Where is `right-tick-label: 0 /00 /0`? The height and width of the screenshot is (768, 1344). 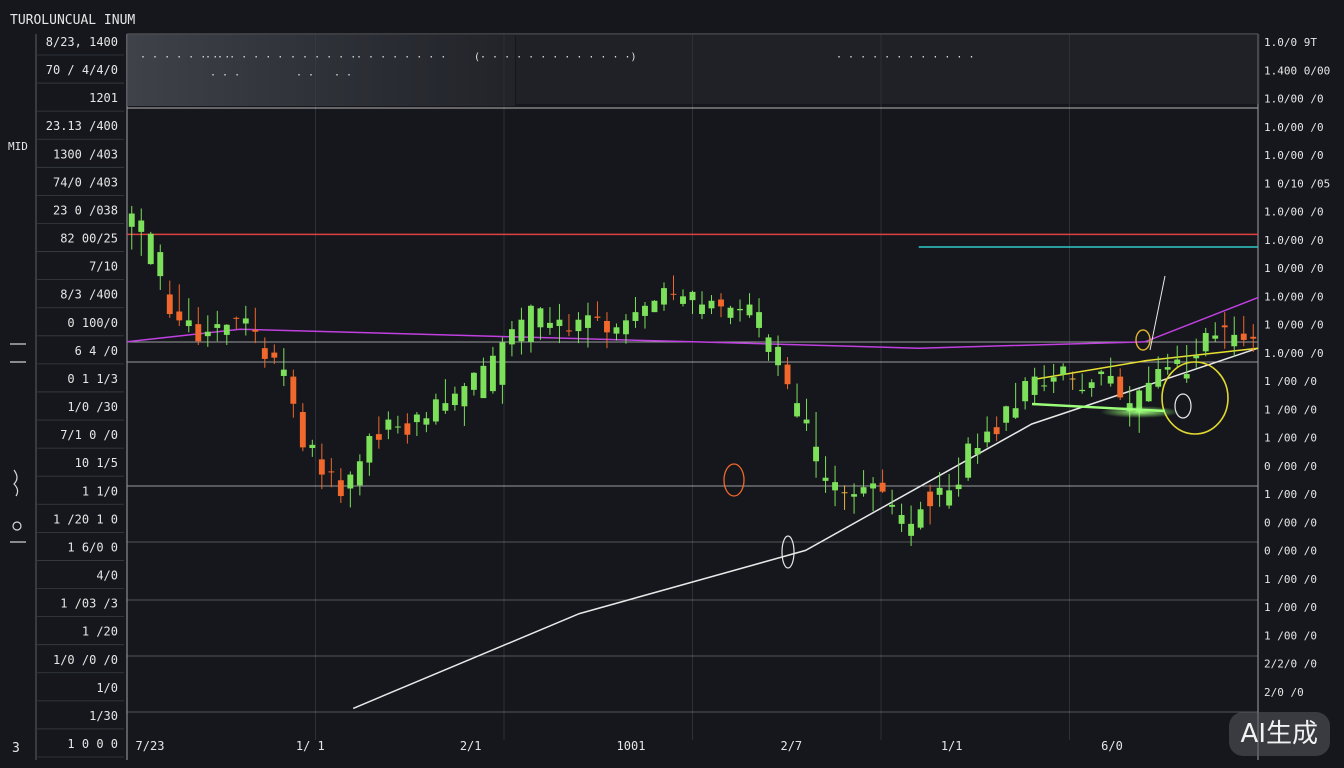
right-tick-label: 0 /00 /0 is located at coordinates (1290, 551).